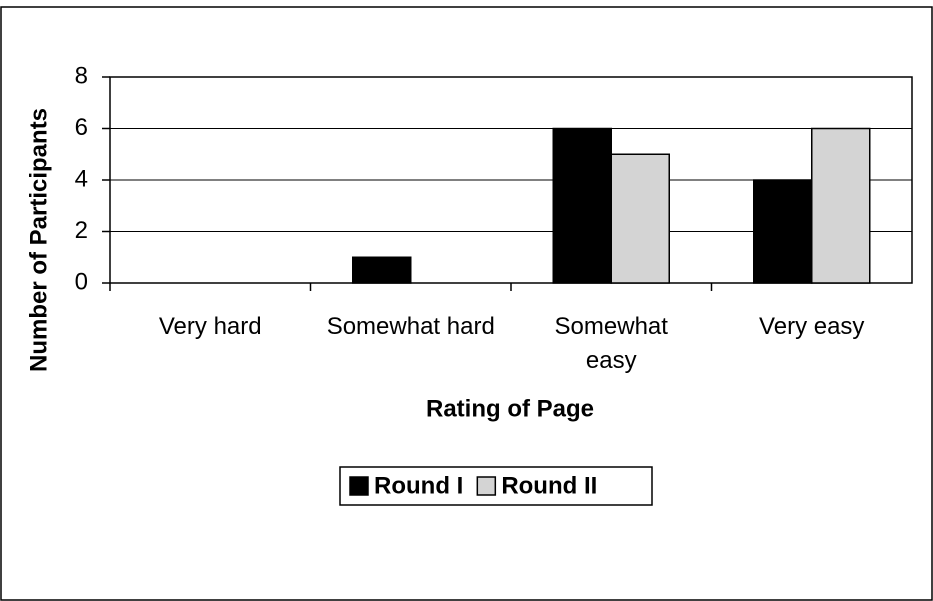 Image resolution: width=933 pixels, height=601 pixels. I want to click on x-tick-label: Somewhat hard, so click(410, 326).